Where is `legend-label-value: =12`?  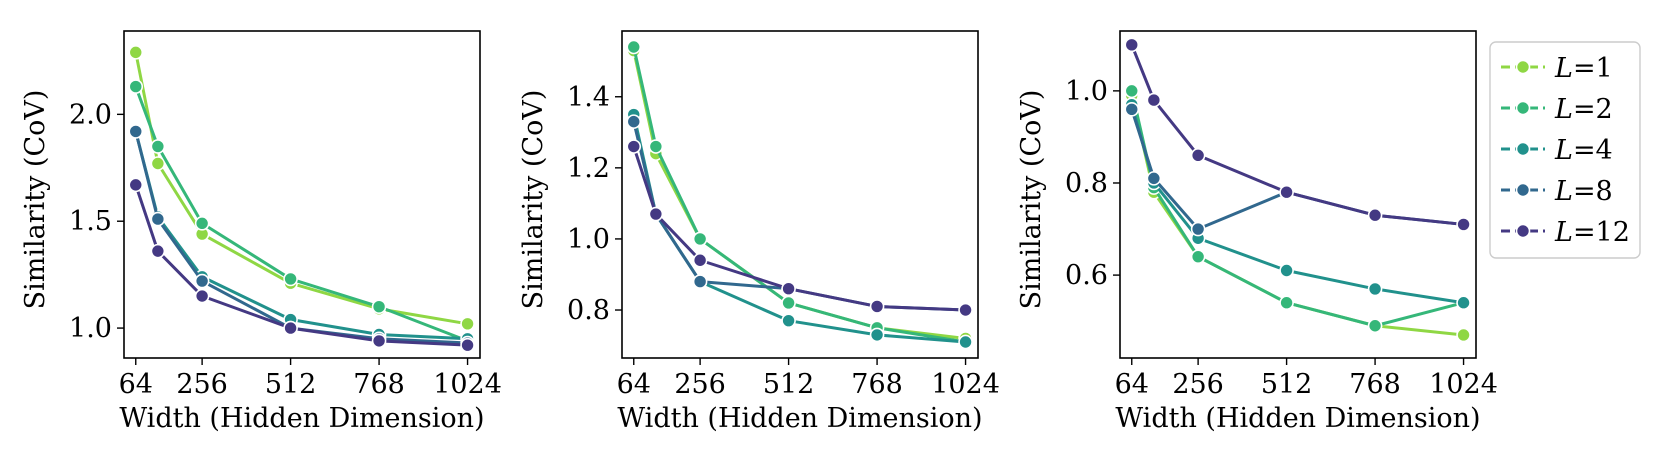 legend-label-value: =12 is located at coordinates (1601, 232).